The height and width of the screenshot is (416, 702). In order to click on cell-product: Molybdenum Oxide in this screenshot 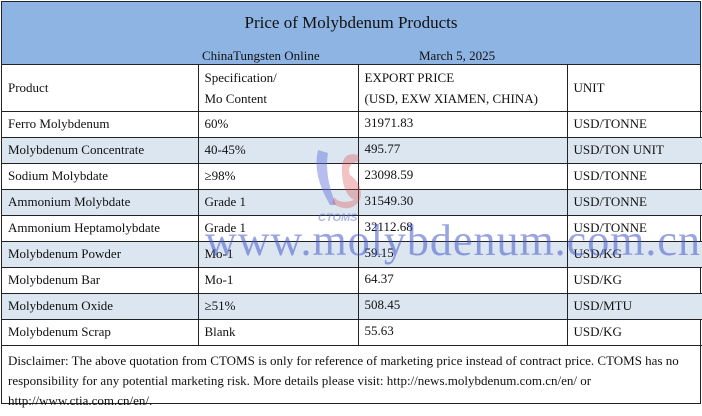, I will do `click(100, 306)`.